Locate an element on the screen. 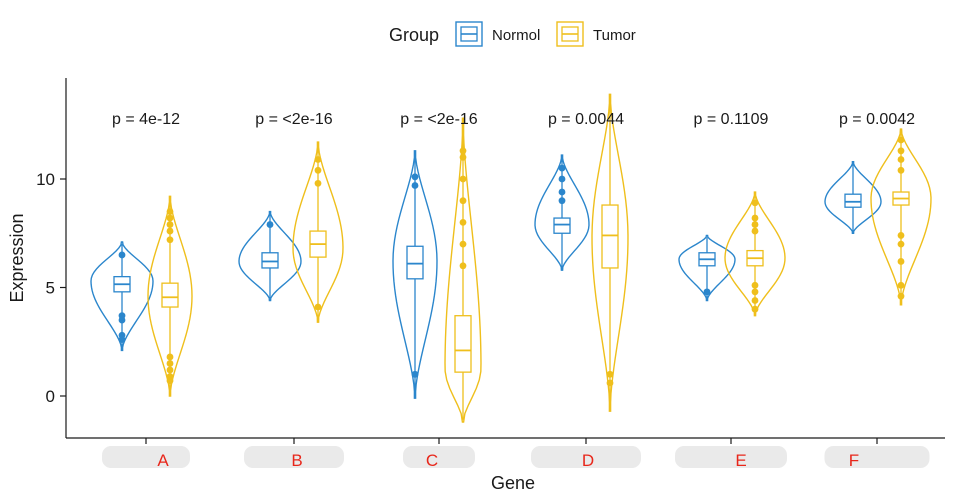  p-value-D: p = 0.0044 is located at coordinates (586, 119).